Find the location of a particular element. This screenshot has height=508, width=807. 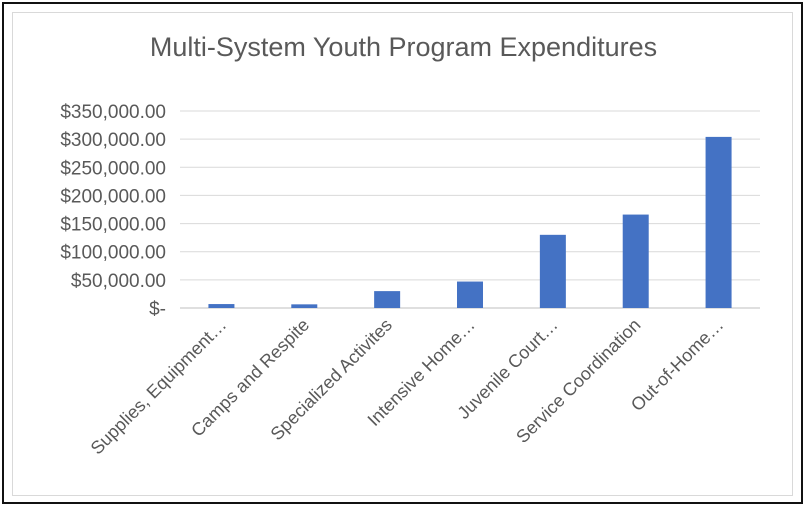

y-tick-label: $200,000.00 is located at coordinates (113, 196).